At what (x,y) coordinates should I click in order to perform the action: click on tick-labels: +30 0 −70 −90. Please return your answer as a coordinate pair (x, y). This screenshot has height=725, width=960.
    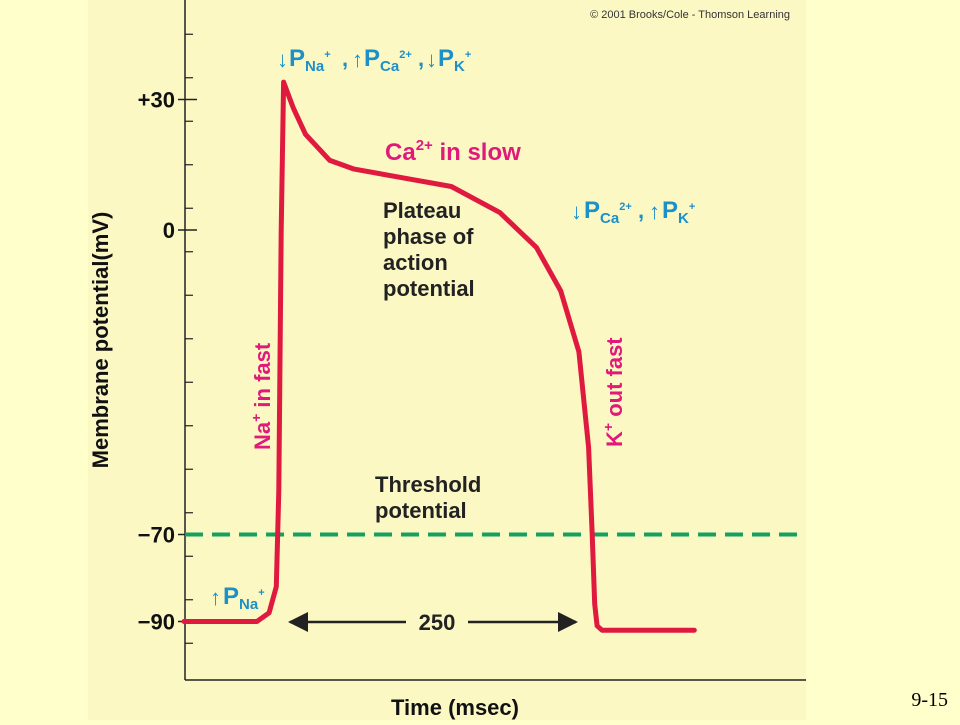
    Looking at the image, I should click on (156, 361).